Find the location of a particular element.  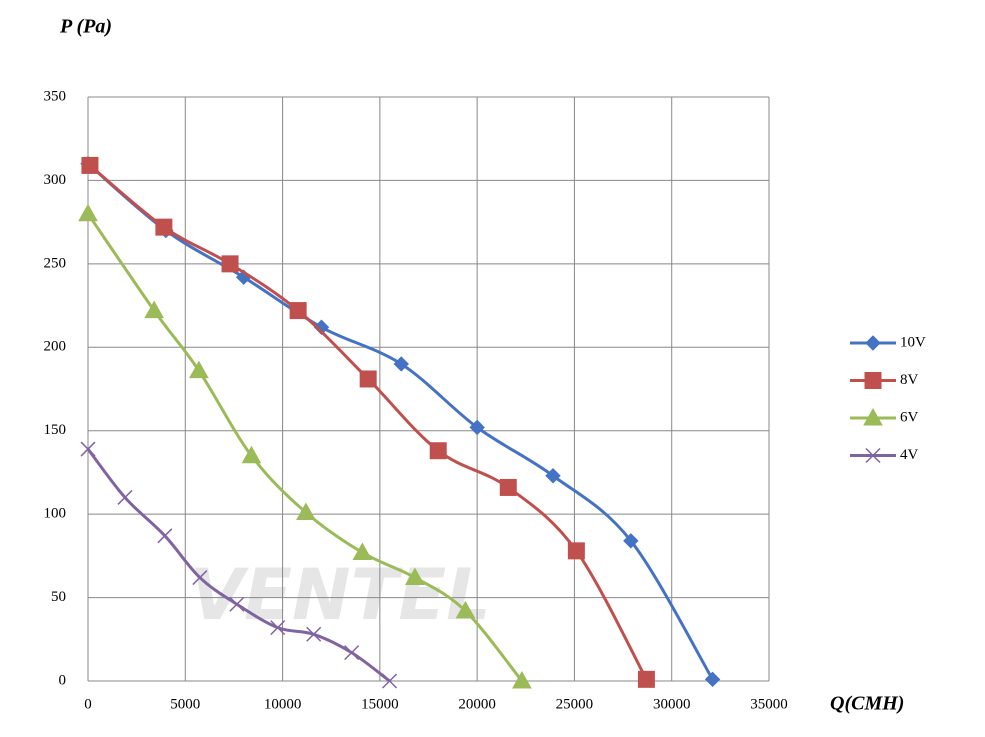

x-tick-label: 5000 is located at coordinates (185, 704).